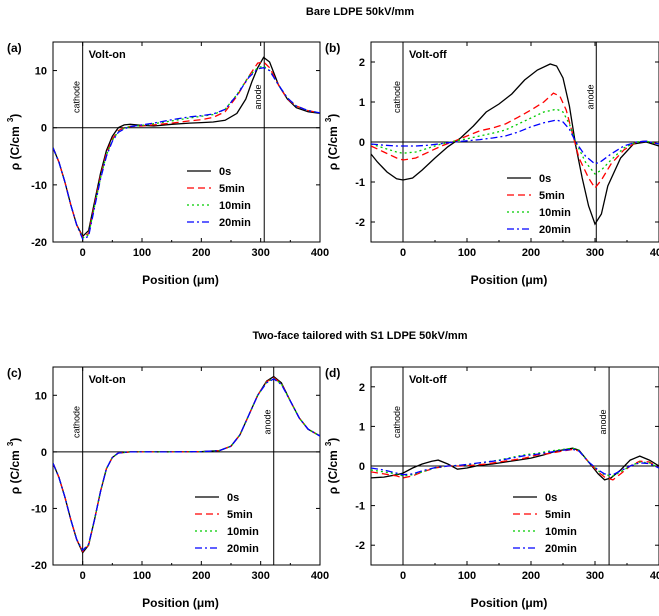 The width and height of the screenshot is (659, 616). What do you see at coordinates (332, 373) in the screenshot?
I see `panel-letter: (d)` at bounding box center [332, 373].